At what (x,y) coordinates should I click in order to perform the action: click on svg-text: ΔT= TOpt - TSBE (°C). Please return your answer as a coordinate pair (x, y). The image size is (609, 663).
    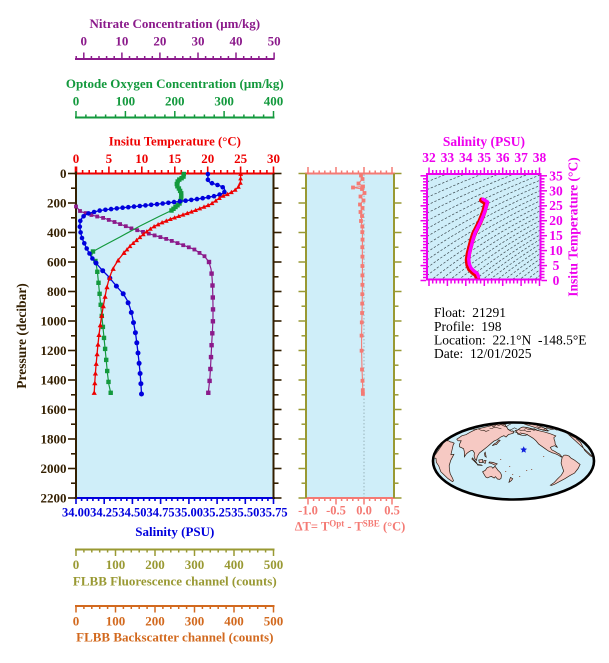
    Looking at the image, I should click on (350, 526).